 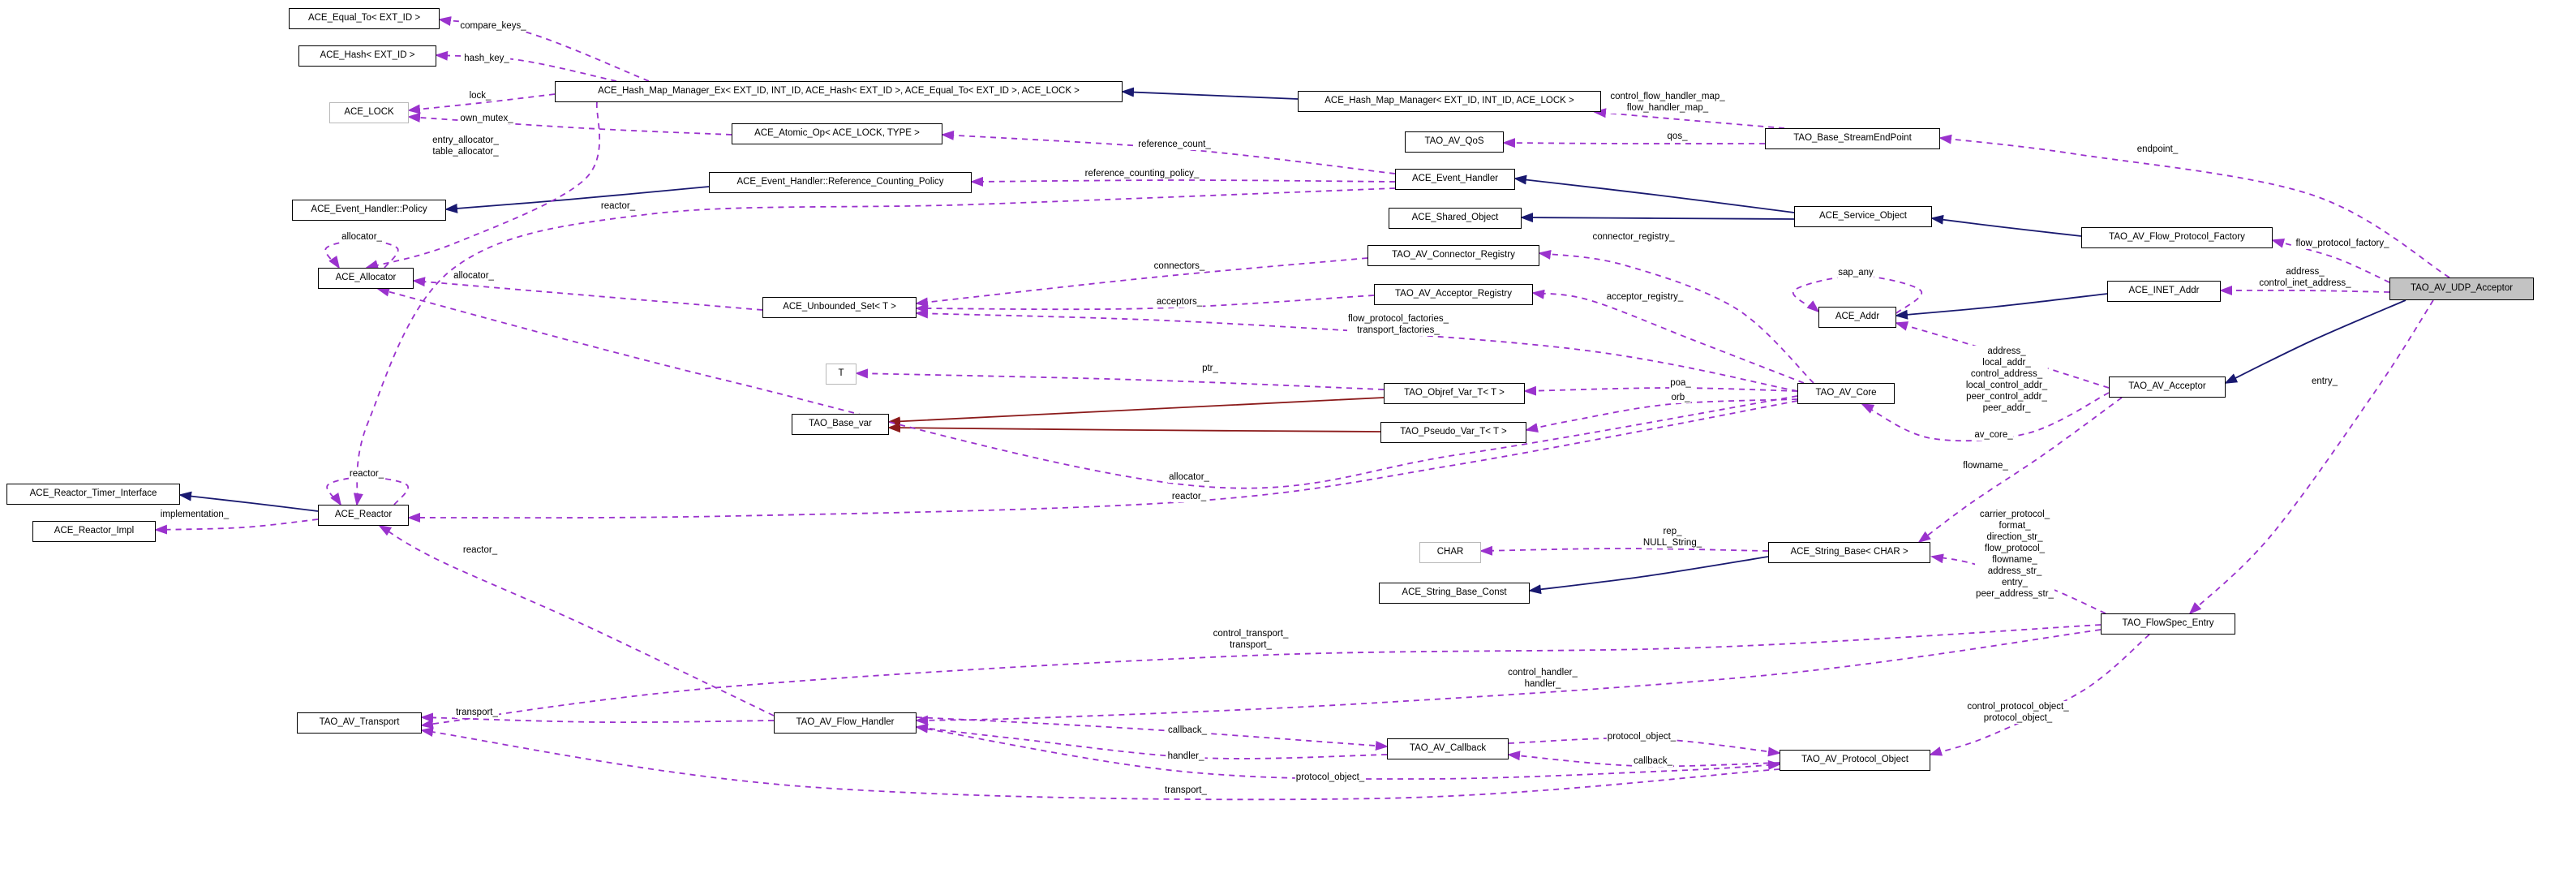 I want to click on class-node-objref: TAO_Objref_Var_T< T >, so click(x=1454, y=393).